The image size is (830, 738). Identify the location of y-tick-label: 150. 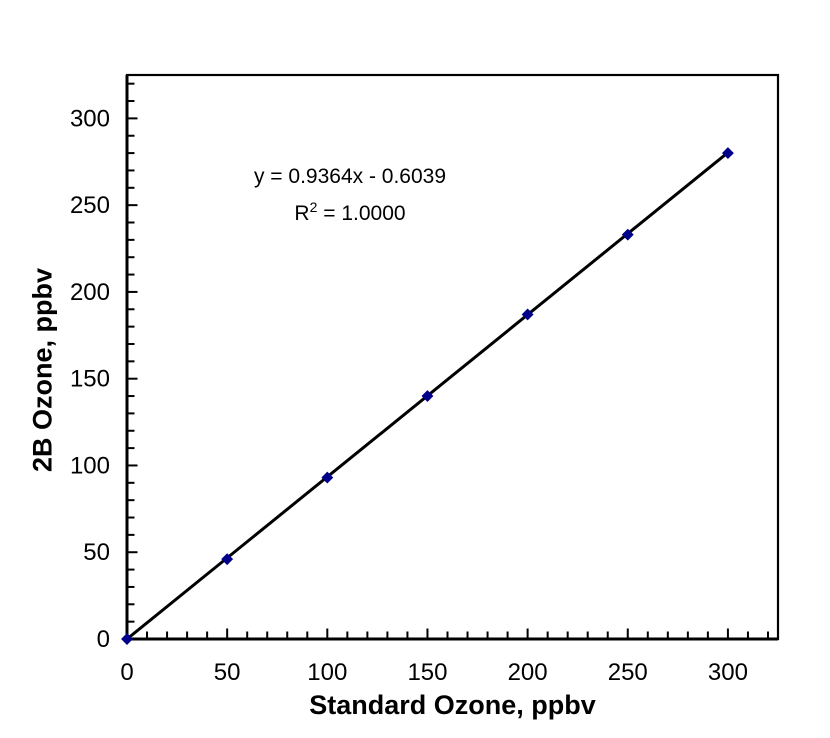
(90, 379).